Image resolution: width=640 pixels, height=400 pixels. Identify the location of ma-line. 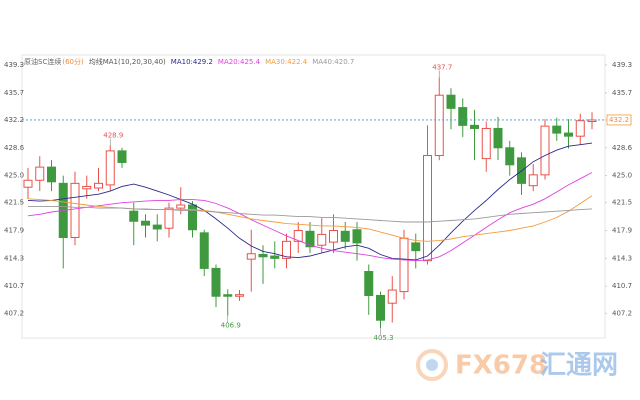
(310, 214).